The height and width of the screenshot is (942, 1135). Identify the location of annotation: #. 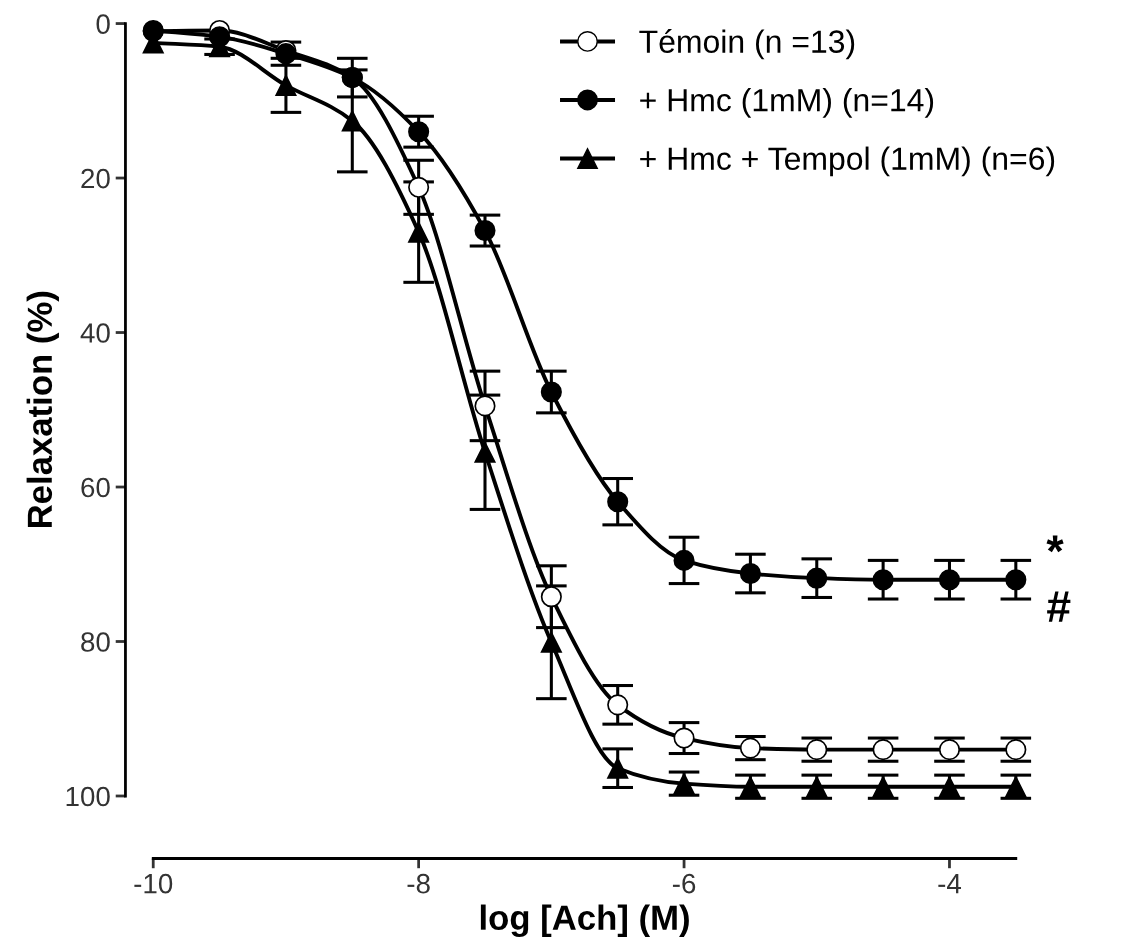
(1059, 606).